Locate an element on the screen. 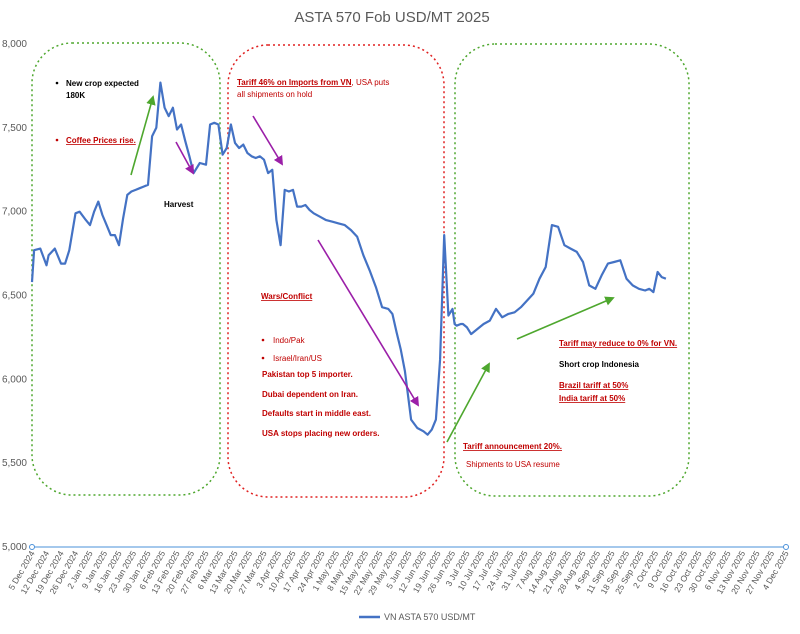  arrow-down-wars is located at coordinates (368, 323).